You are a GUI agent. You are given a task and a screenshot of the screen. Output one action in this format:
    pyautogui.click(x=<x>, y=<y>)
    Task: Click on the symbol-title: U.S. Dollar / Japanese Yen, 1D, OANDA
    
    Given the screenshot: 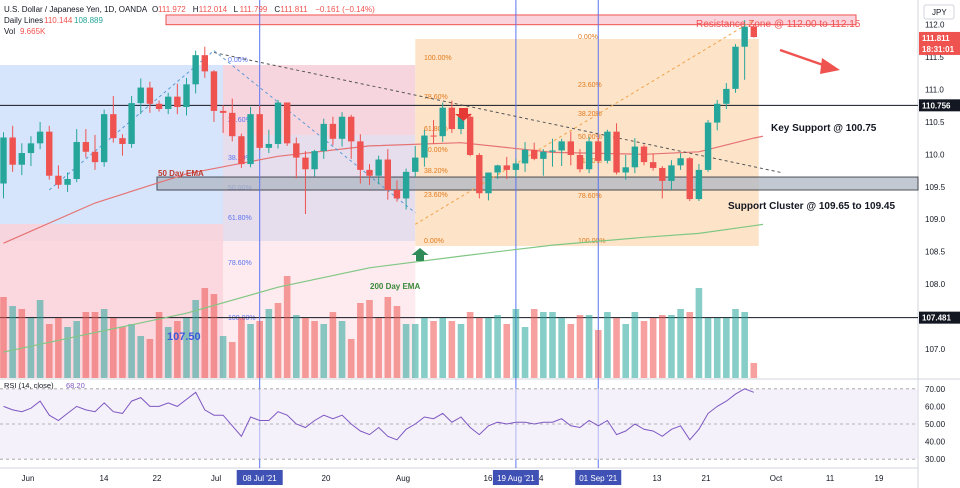 What is the action you would take?
    pyautogui.click(x=76, y=9)
    